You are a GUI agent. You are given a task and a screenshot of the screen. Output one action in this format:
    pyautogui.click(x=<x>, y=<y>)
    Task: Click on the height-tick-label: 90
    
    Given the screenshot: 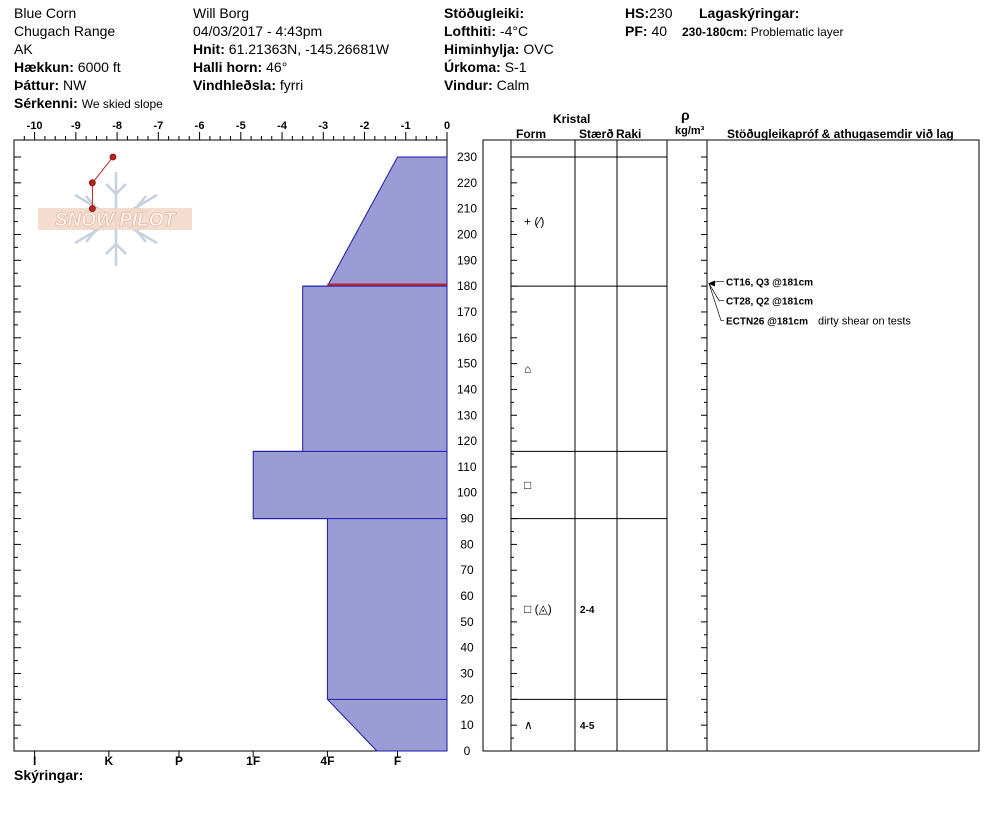 What is the action you would take?
    pyautogui.click(x=467, y=519)
    